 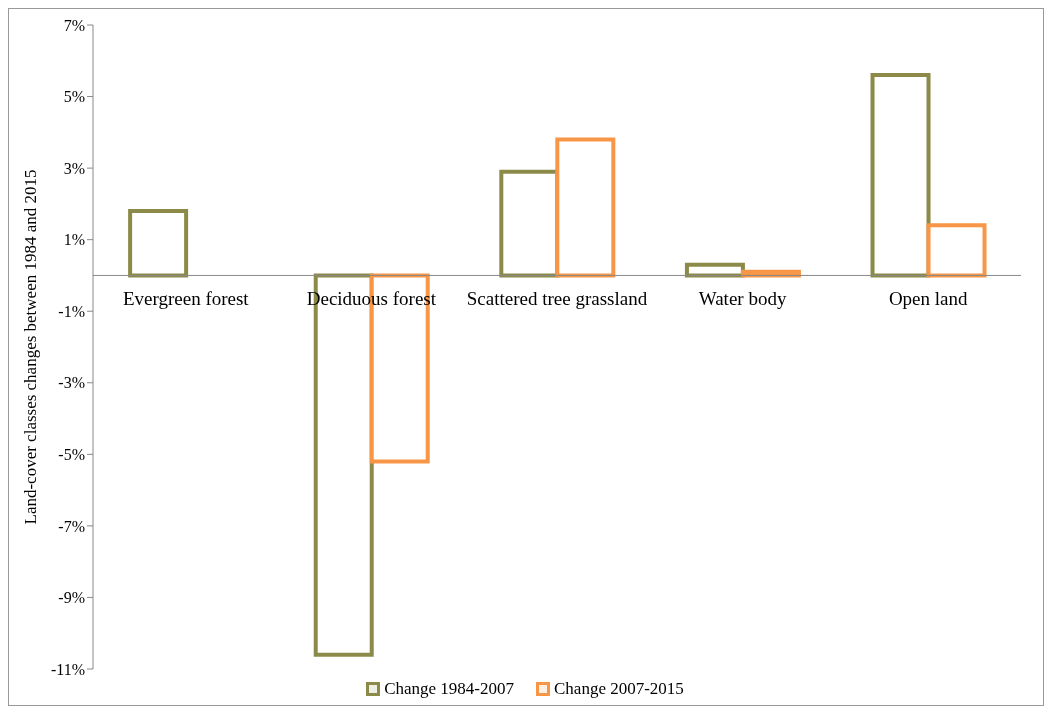 I want to click on y-tick-label: 5%, so click(x=74, y=97).